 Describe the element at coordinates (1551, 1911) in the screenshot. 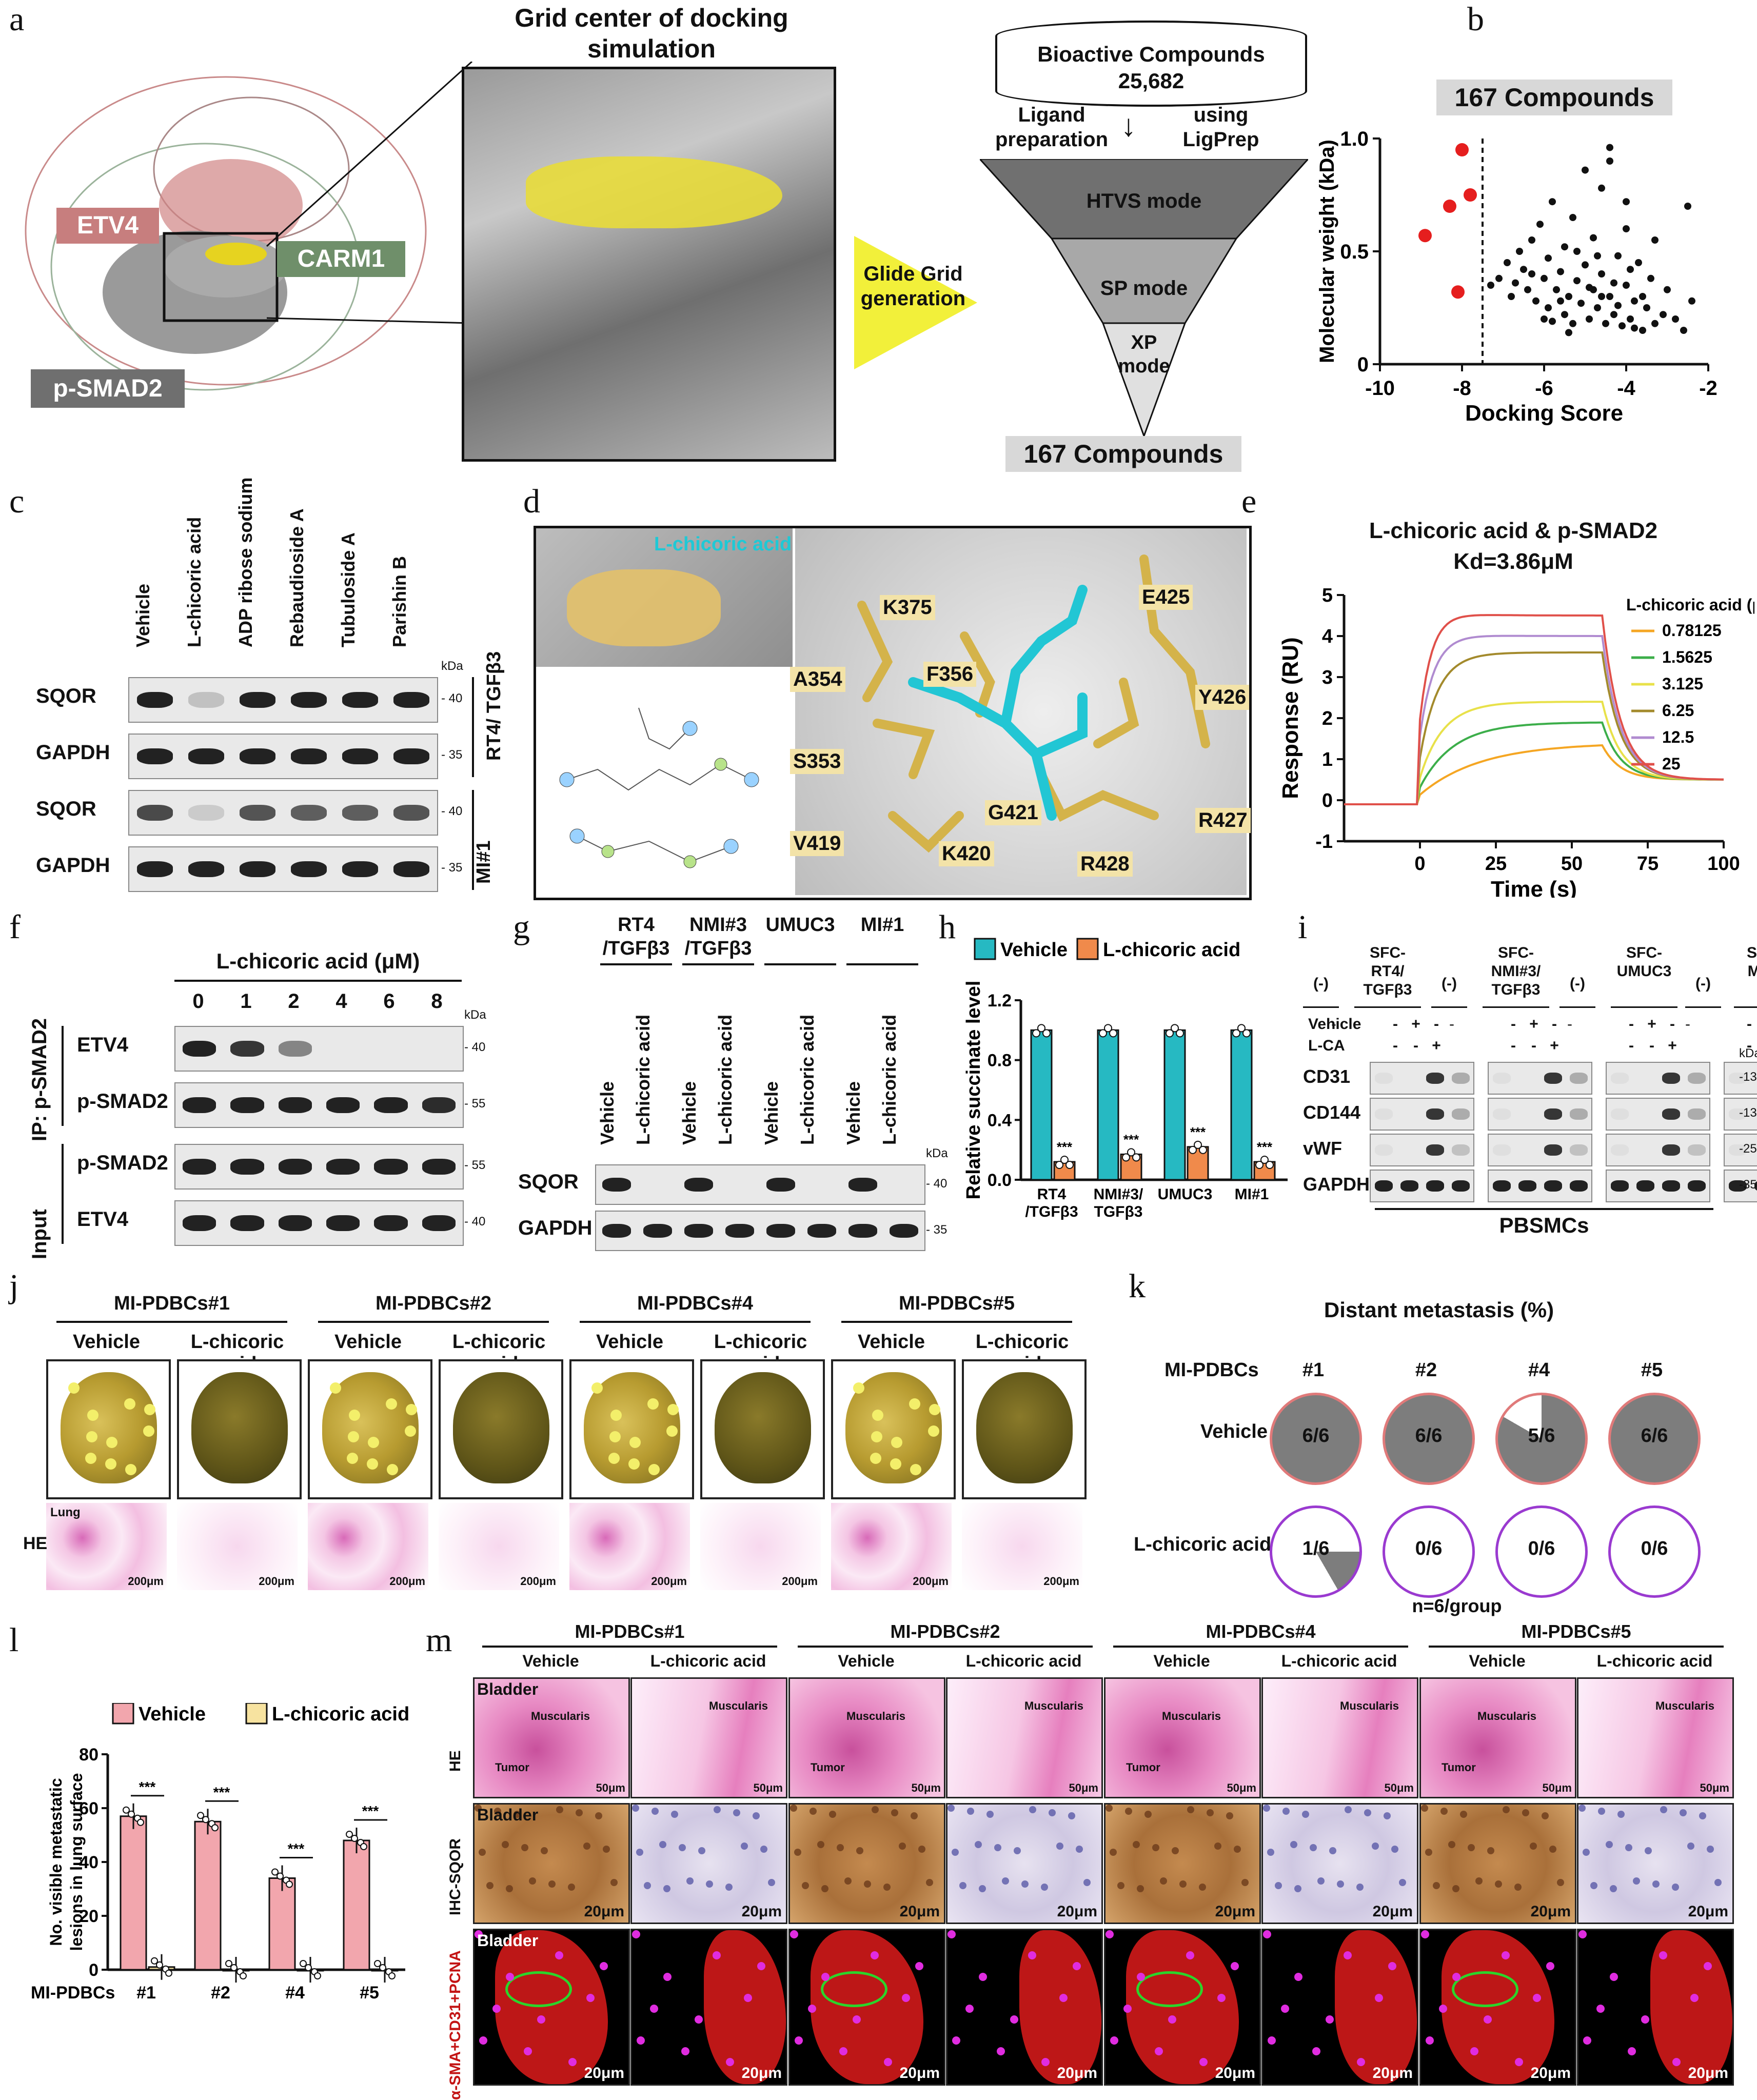

I see `m-scale20: 20μm` at that location.